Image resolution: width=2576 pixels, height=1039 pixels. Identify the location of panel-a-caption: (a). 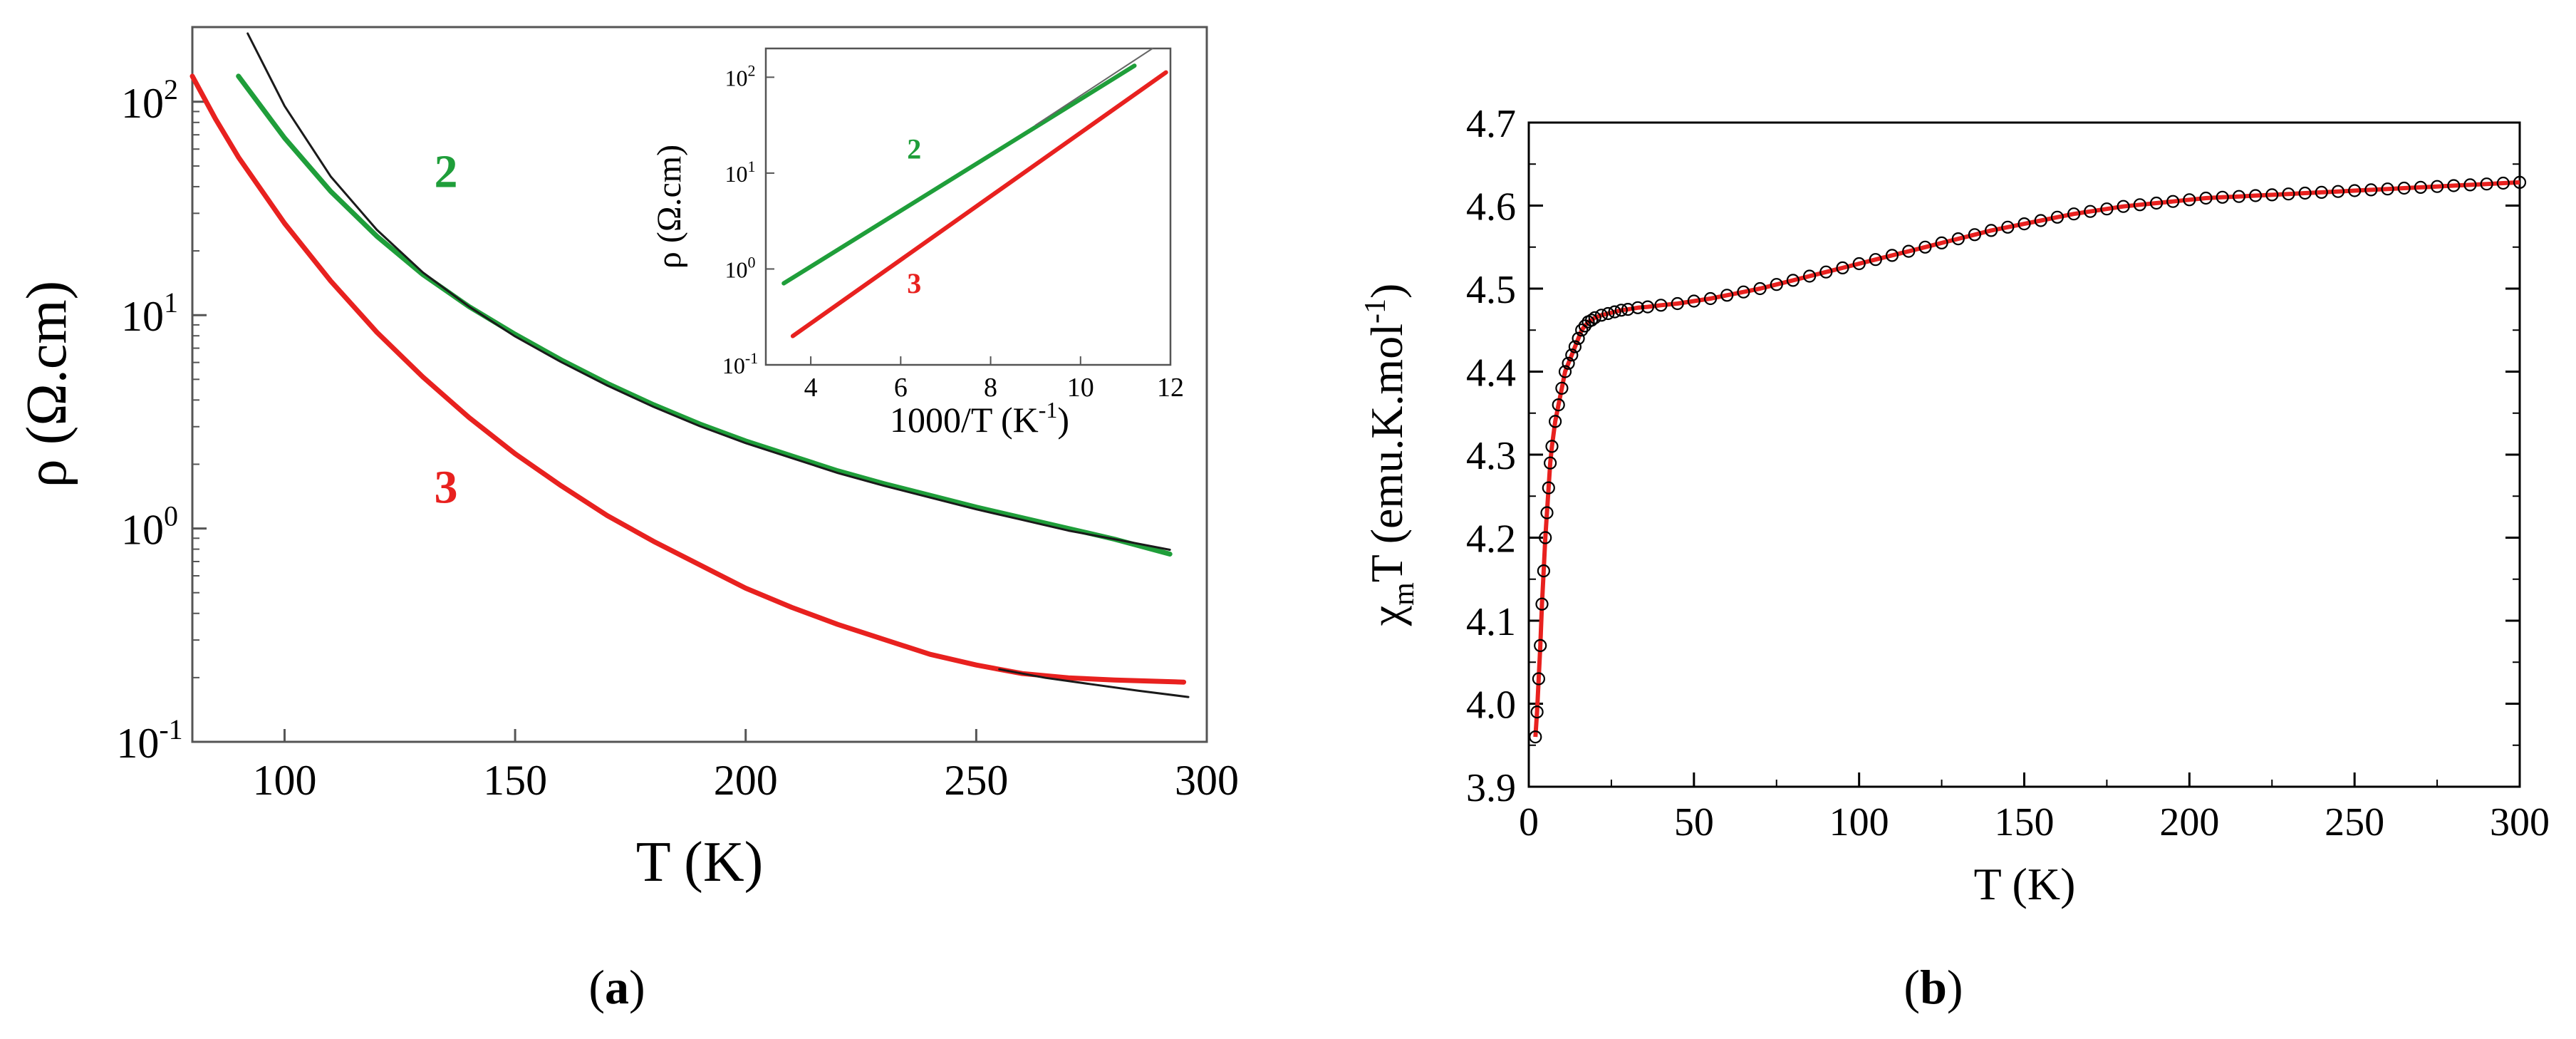
(616, 987).